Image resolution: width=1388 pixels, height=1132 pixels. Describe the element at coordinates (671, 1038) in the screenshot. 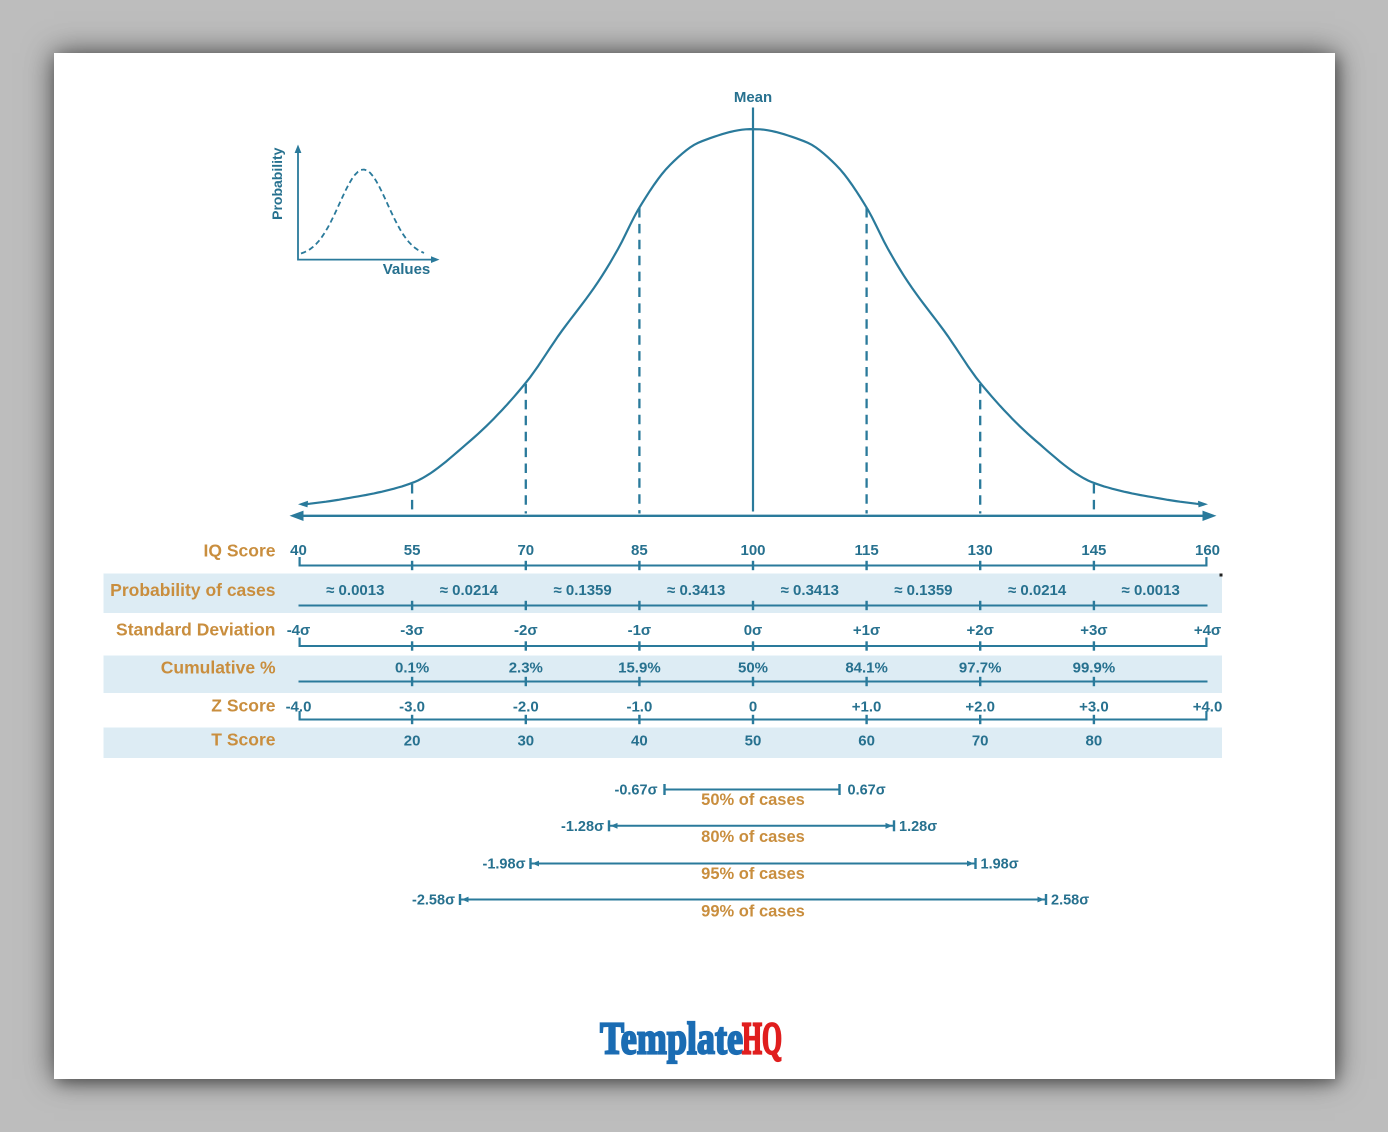

I see `svg-text: Template` at that location.